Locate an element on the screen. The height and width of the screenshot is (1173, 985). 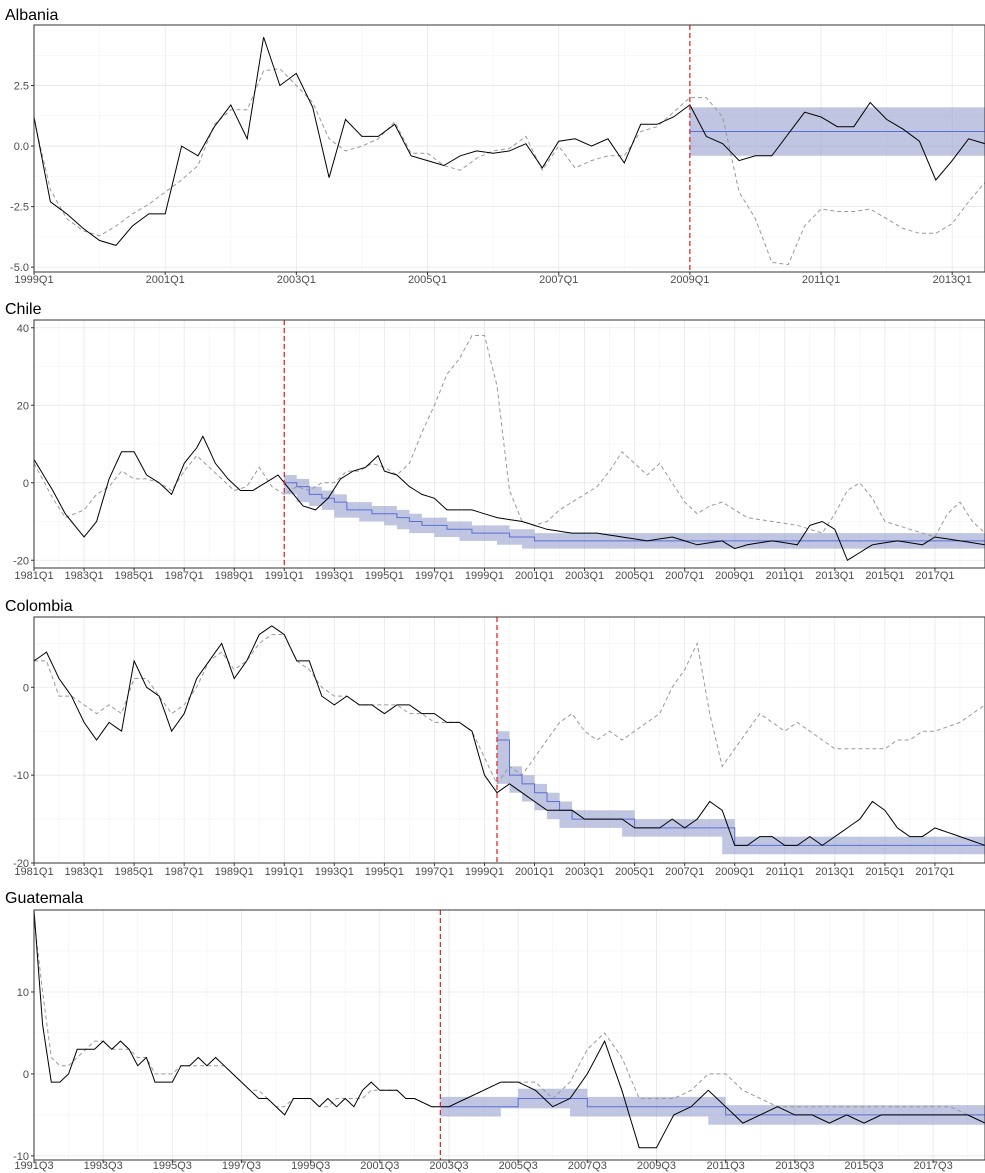
panel-title: Albania is located at coordinates (31, 15).